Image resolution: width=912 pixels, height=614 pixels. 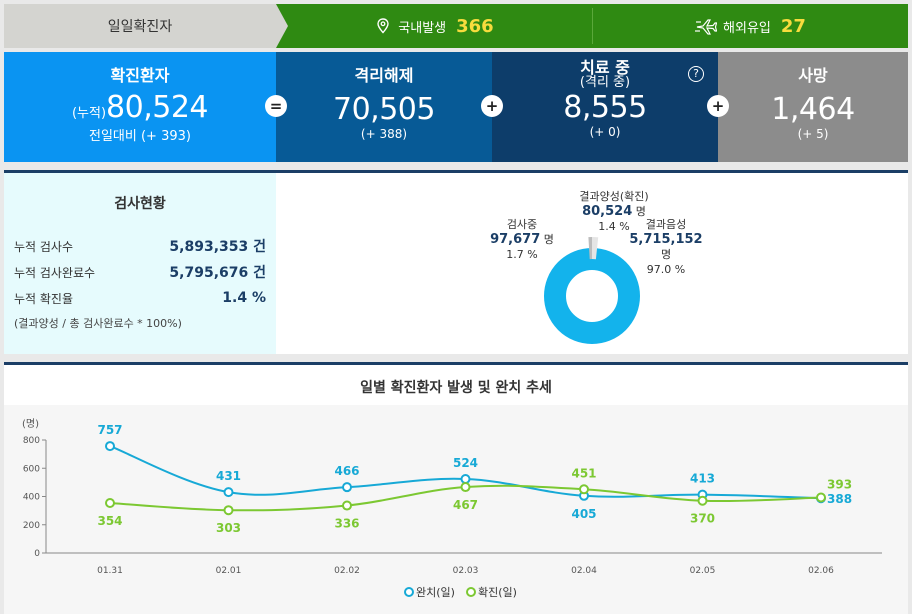 What do you see at coordinates (640, 211) in the screenshot?
I see `positive-unit: 명` at bounding box center [640, 211].